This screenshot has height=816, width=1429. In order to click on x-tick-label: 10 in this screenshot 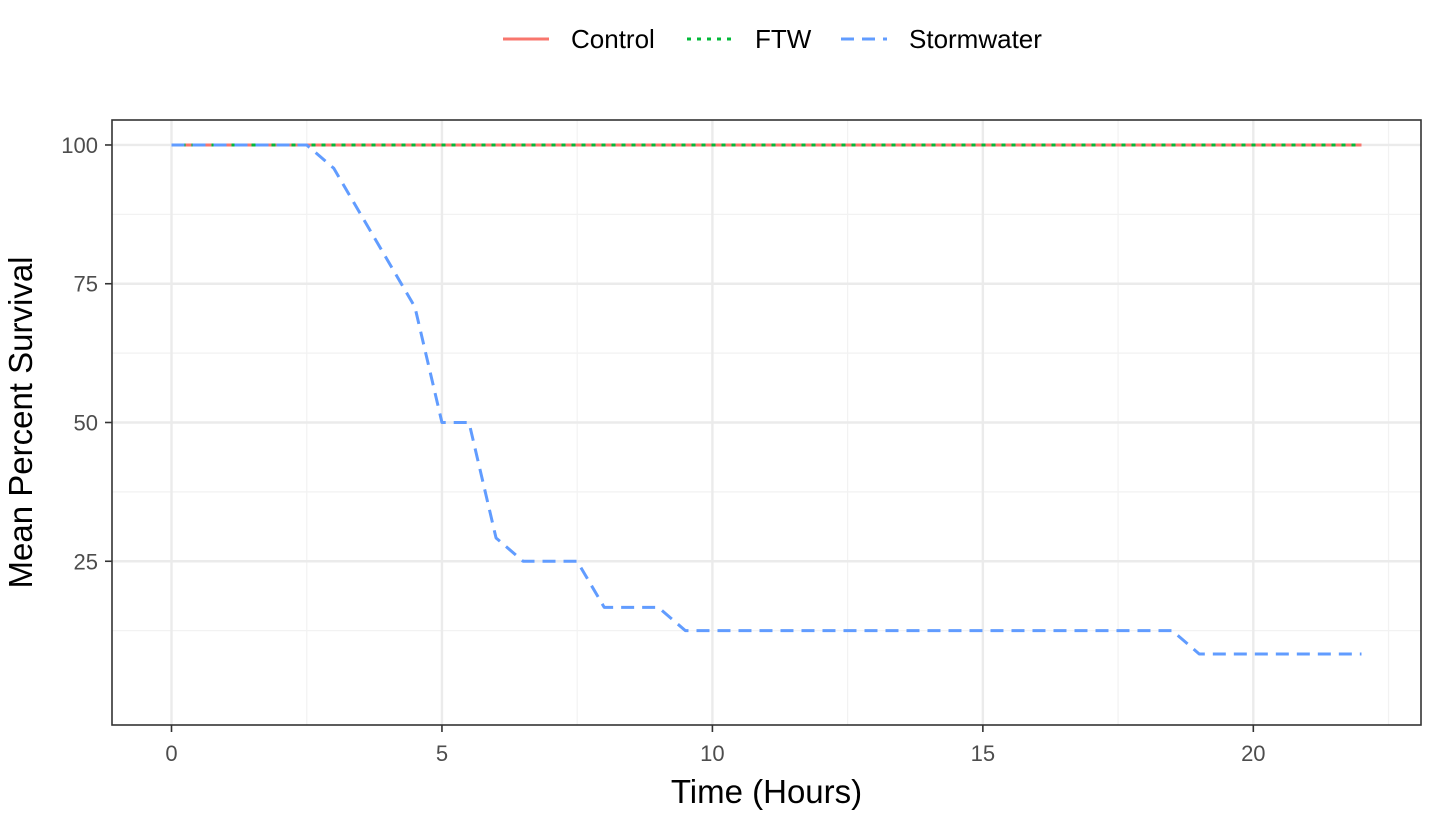, I will do `click(712, 753)`.